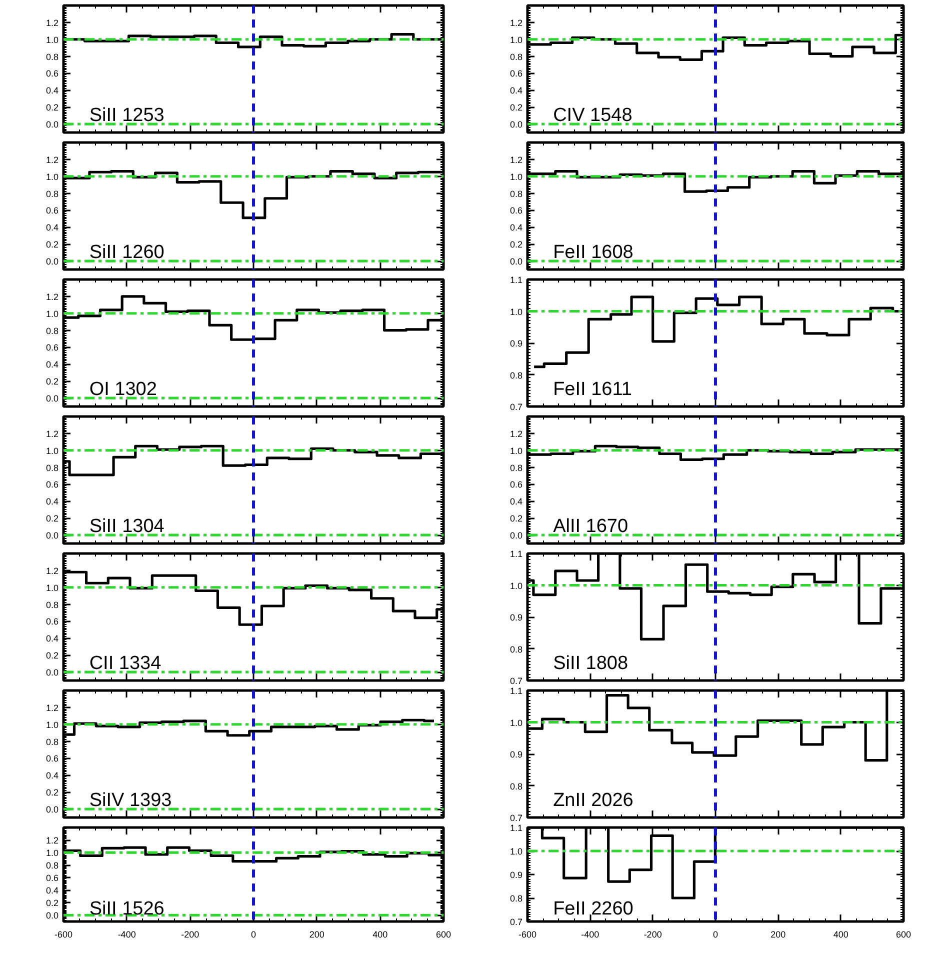 Image resolution: width=927 pixels, height=955 pixels. I want to click on annotation: FeII 1608, so click(593, 252).